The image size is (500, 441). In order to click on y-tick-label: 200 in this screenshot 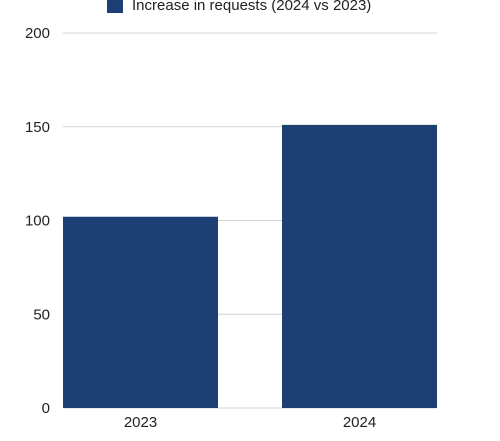, I will do `click(37, 33)`.